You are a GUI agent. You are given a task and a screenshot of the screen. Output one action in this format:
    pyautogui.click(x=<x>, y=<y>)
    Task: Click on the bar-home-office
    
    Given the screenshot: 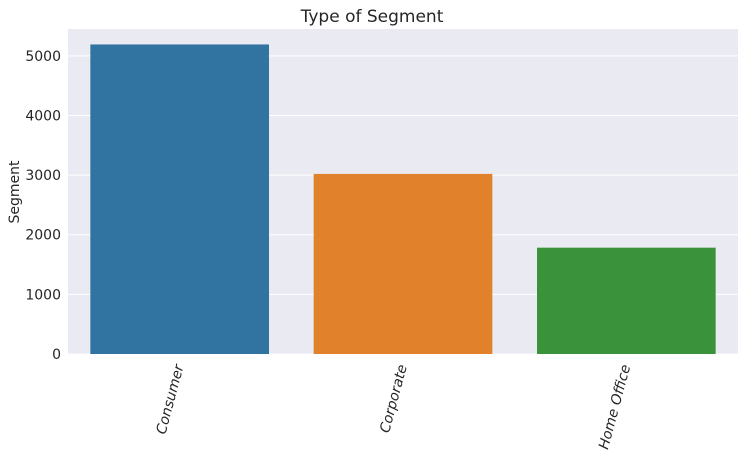 What is the action you would take?
    pyautogui.click(x=626, y=300)
    